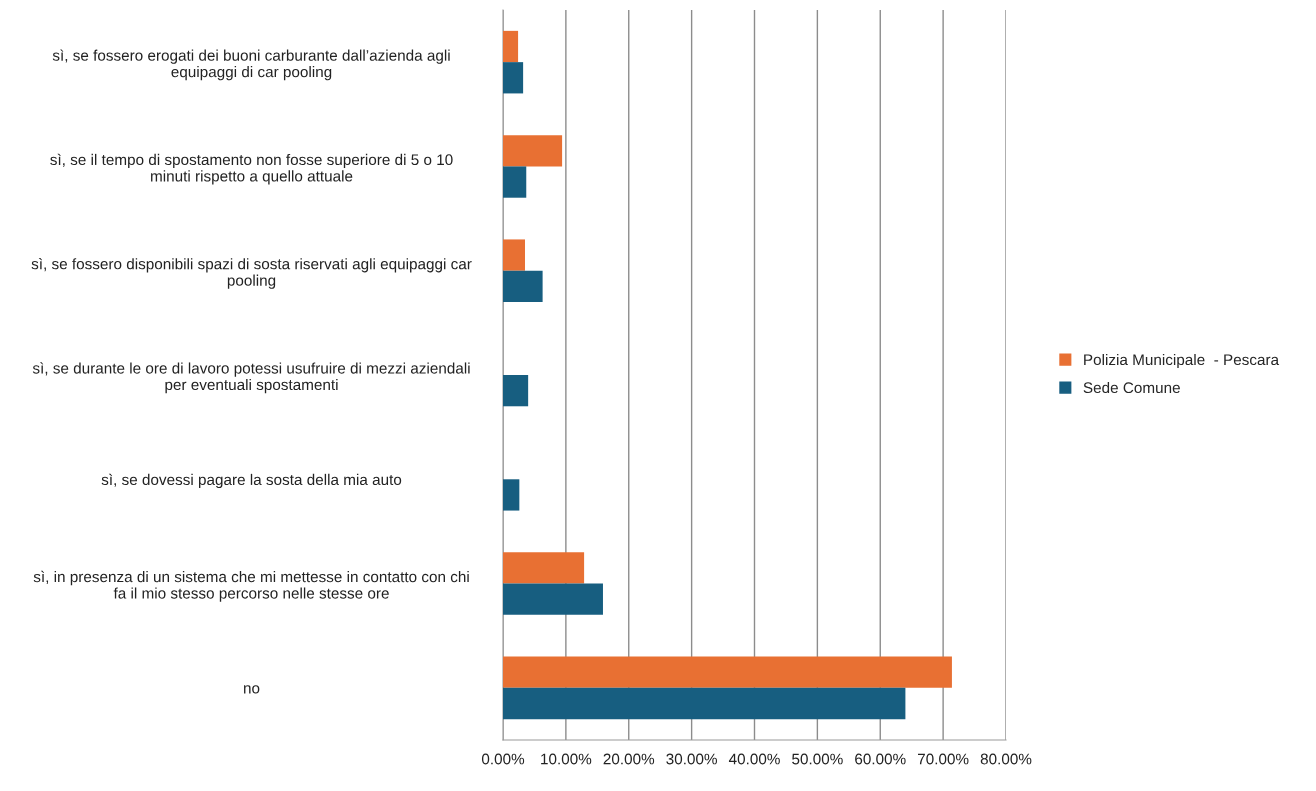  What do you see at coordinates (943, 759) in the screenshot?
I see `x-tick-label: 70.00%` at bounding box center [943, 759].